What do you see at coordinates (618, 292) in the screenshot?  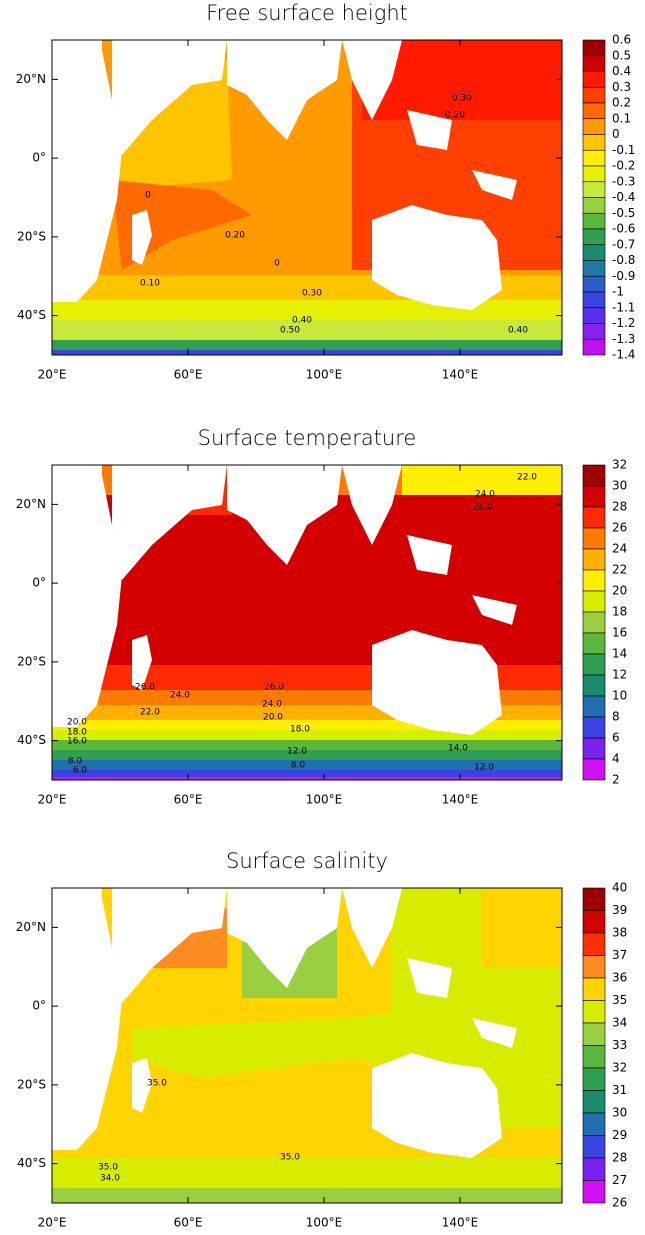 I see `colorbar-label: -1` at bounding box center [618, 292].